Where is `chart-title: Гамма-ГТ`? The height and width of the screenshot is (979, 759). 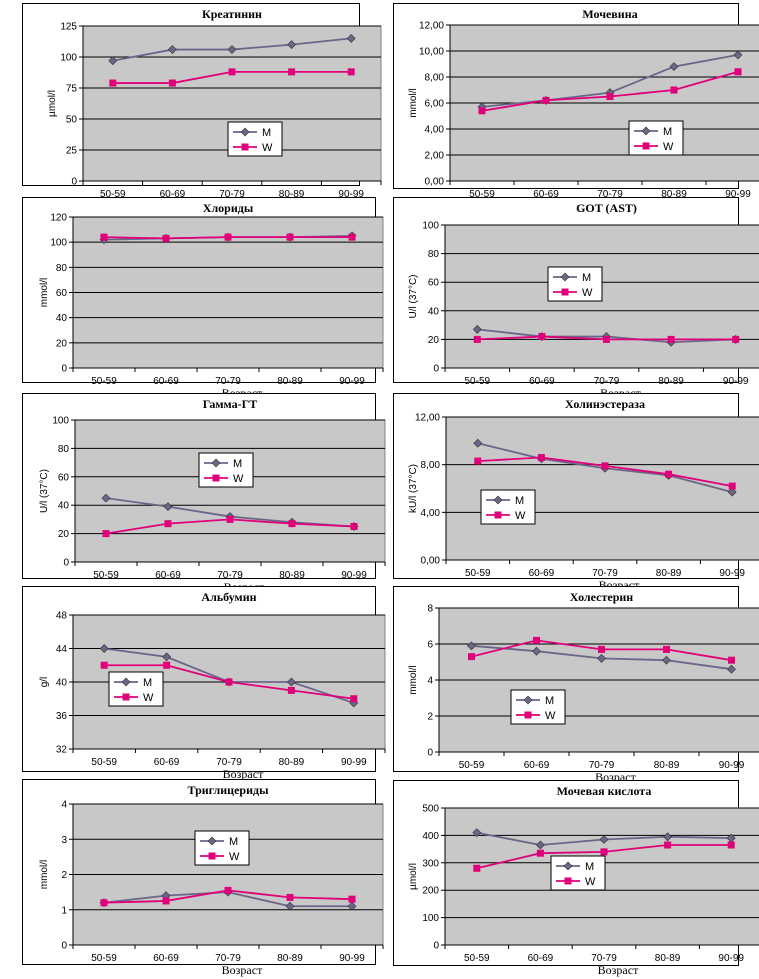 chart-title: Гамма-ГТ is located at coordinates (230, 404).